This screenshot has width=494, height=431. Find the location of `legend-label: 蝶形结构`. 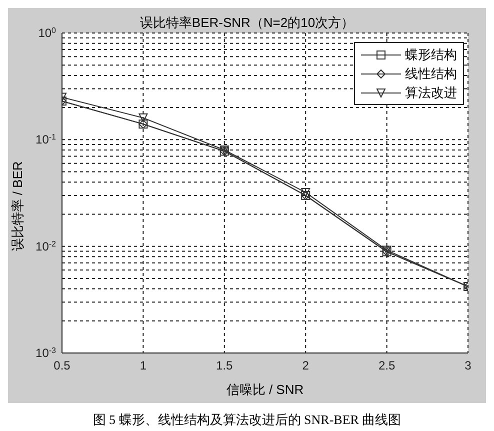

legend-label: 蝶形结构 is located at coordinates (431, 55).